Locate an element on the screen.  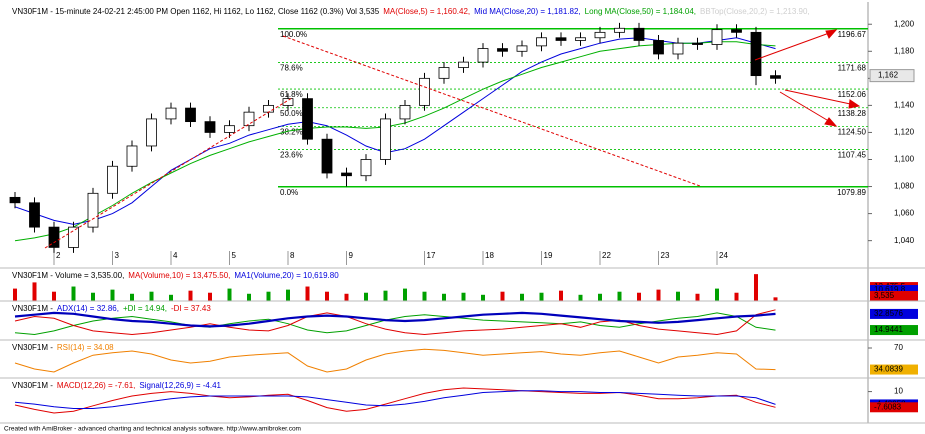
x-tick-label: 9 is located at coordinates (351, 255).